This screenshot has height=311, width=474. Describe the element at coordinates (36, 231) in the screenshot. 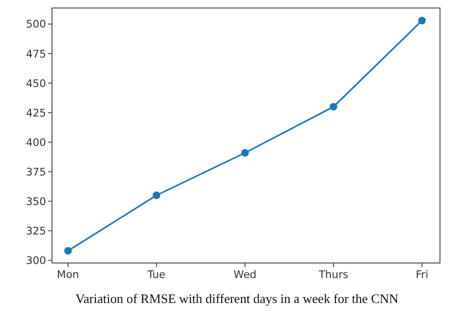

I see `y-tick-label: 325` at that location.